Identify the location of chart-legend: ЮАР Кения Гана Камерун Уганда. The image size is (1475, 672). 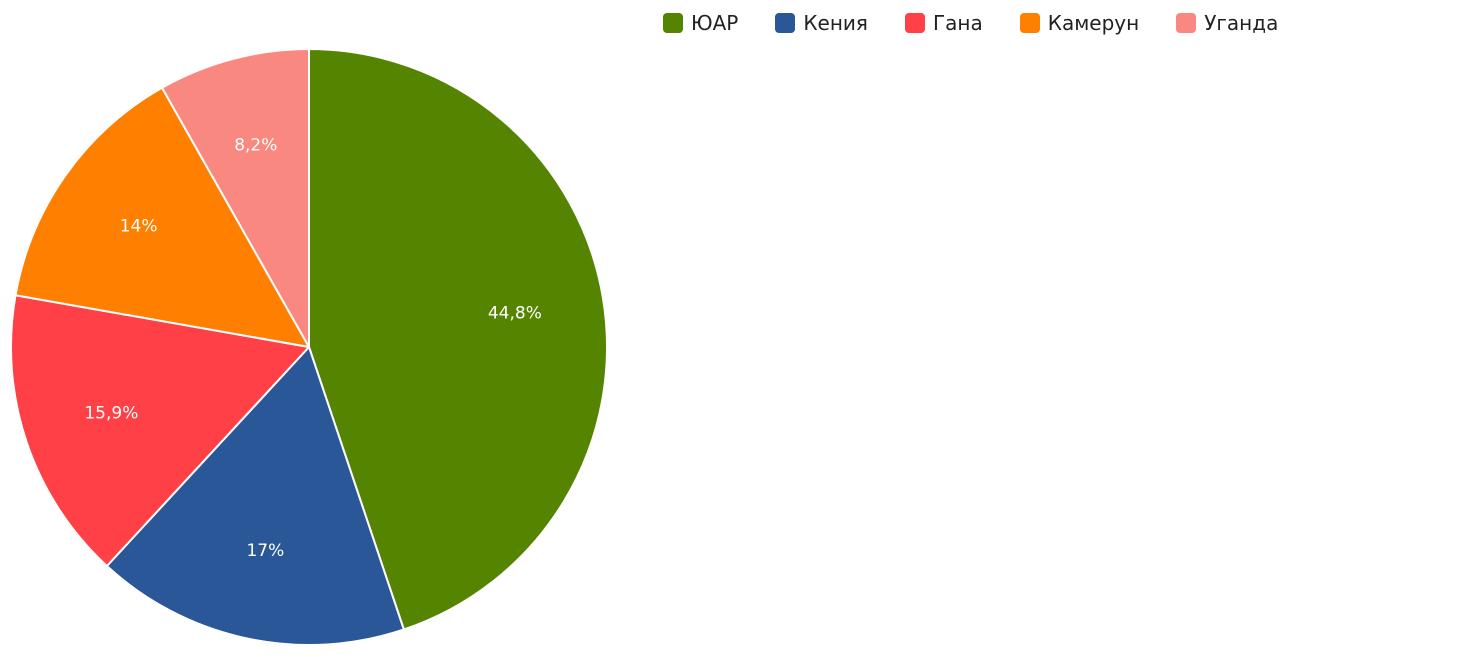
(970, 23).